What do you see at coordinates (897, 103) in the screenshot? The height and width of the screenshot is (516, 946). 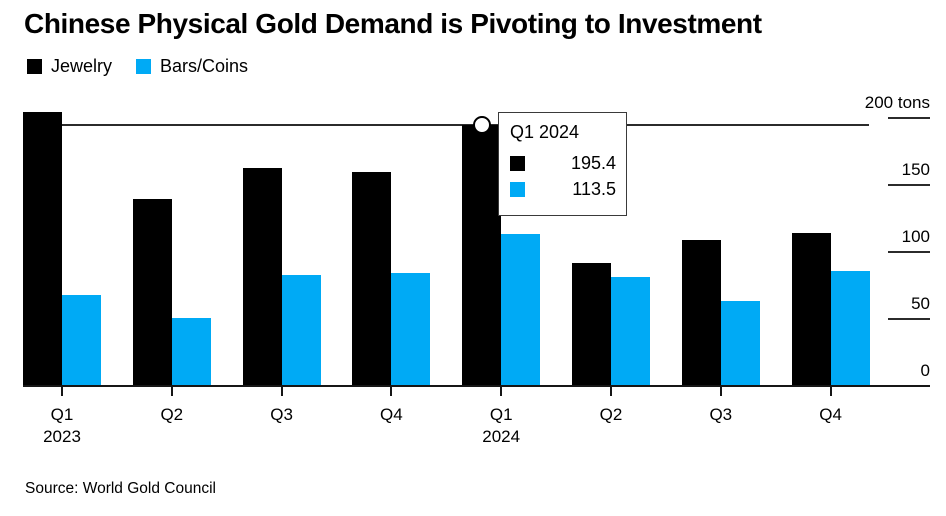 I see `y-axis-label-200: 200 tons` at bounding box center [897, 103].